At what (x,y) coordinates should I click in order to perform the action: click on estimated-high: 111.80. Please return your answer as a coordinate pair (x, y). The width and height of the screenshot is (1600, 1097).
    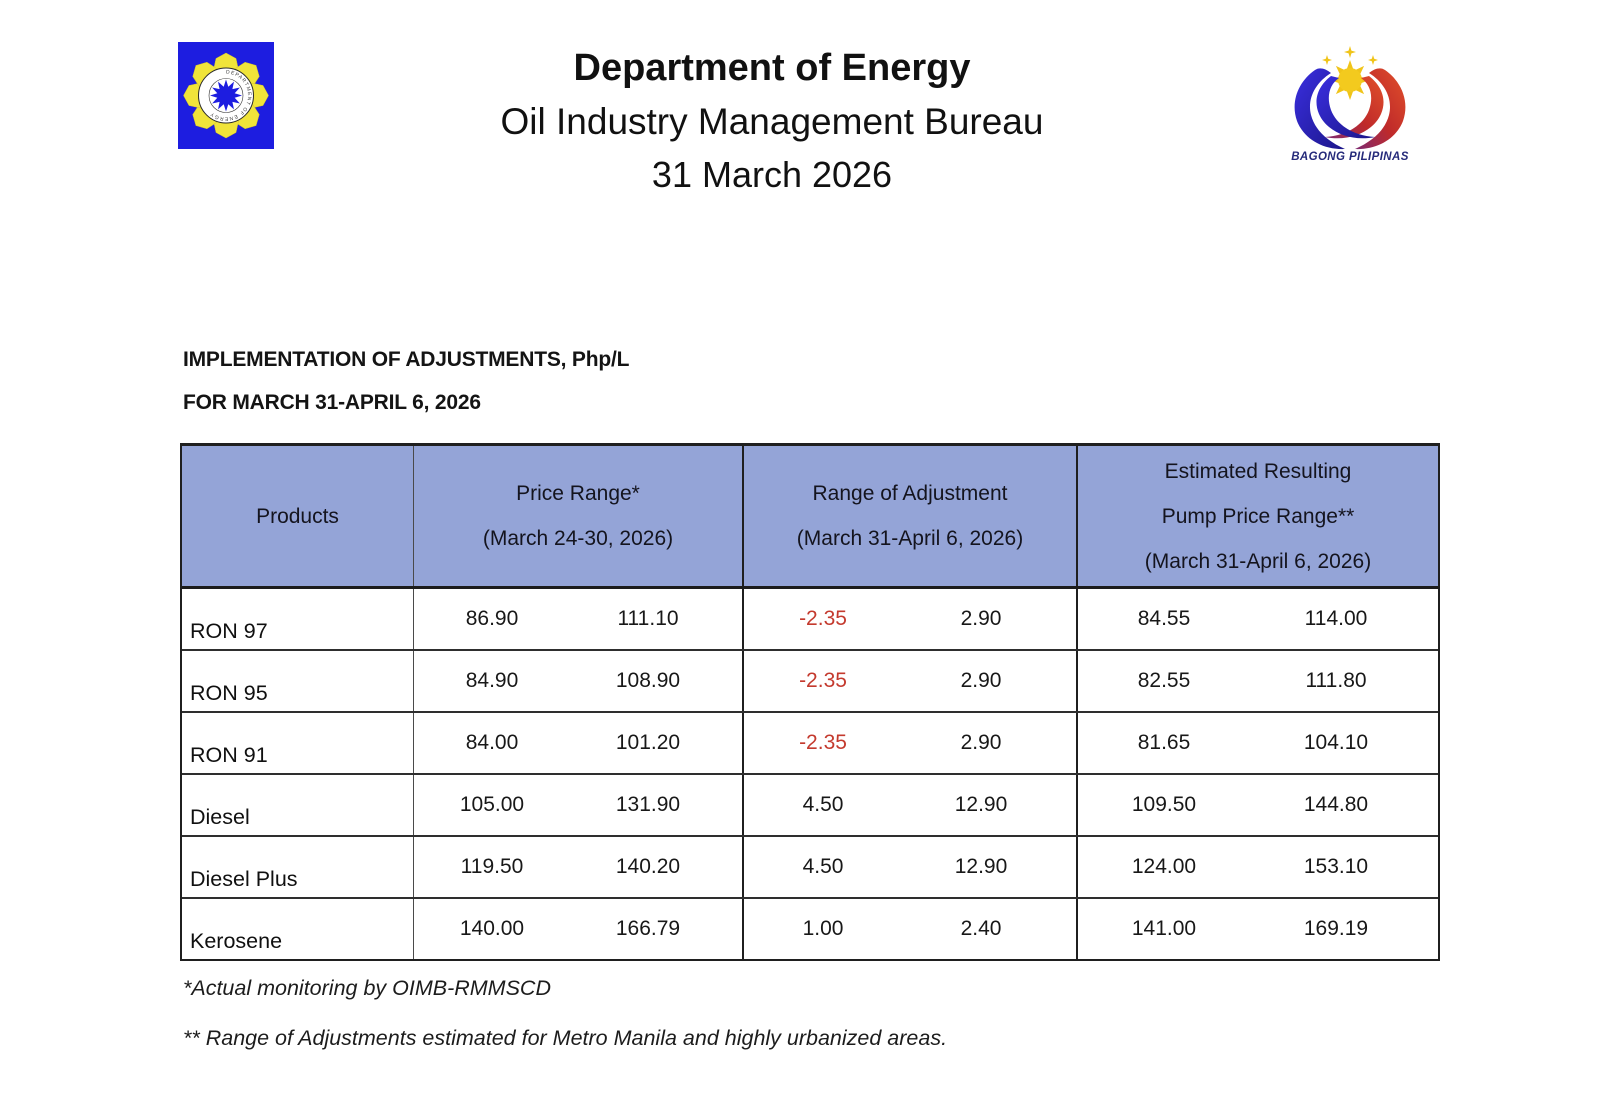
    Looking at the image, I should click on (1336, 680).